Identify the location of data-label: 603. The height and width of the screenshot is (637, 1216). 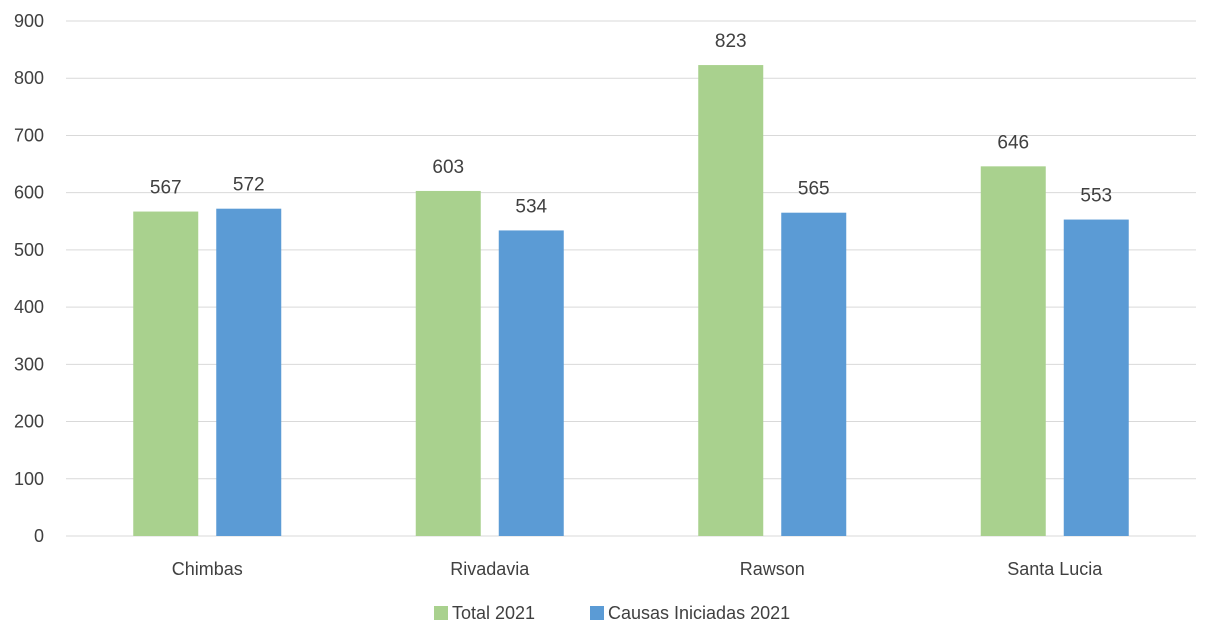
(448, 167).